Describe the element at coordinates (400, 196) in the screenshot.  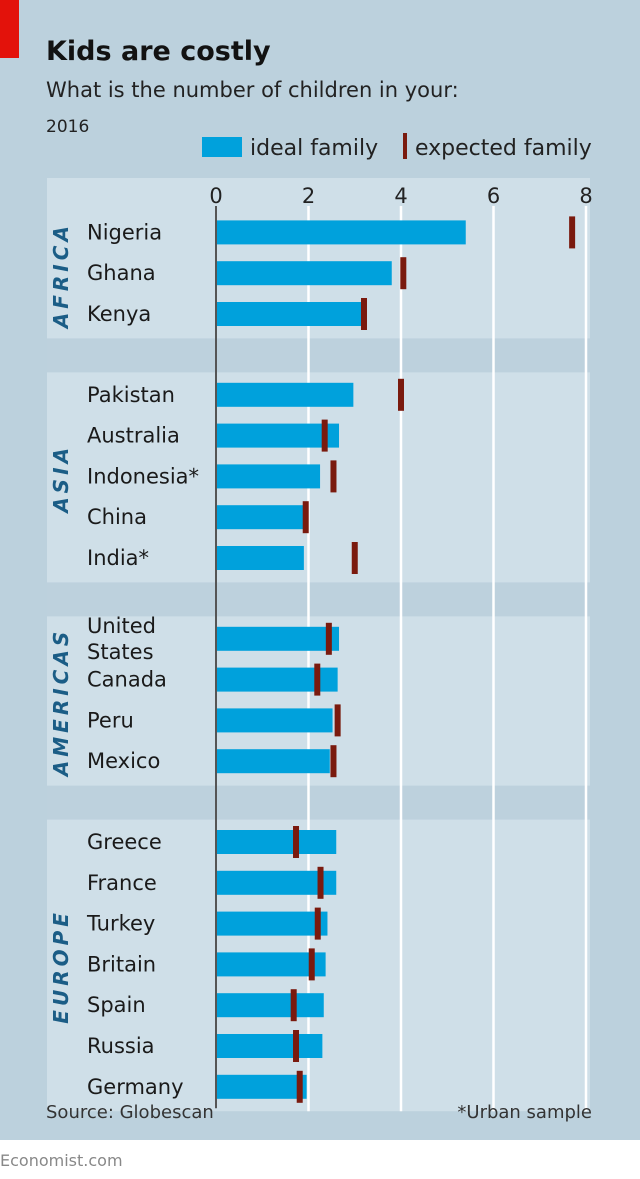
I see `x-tick-label: 4` at that location.